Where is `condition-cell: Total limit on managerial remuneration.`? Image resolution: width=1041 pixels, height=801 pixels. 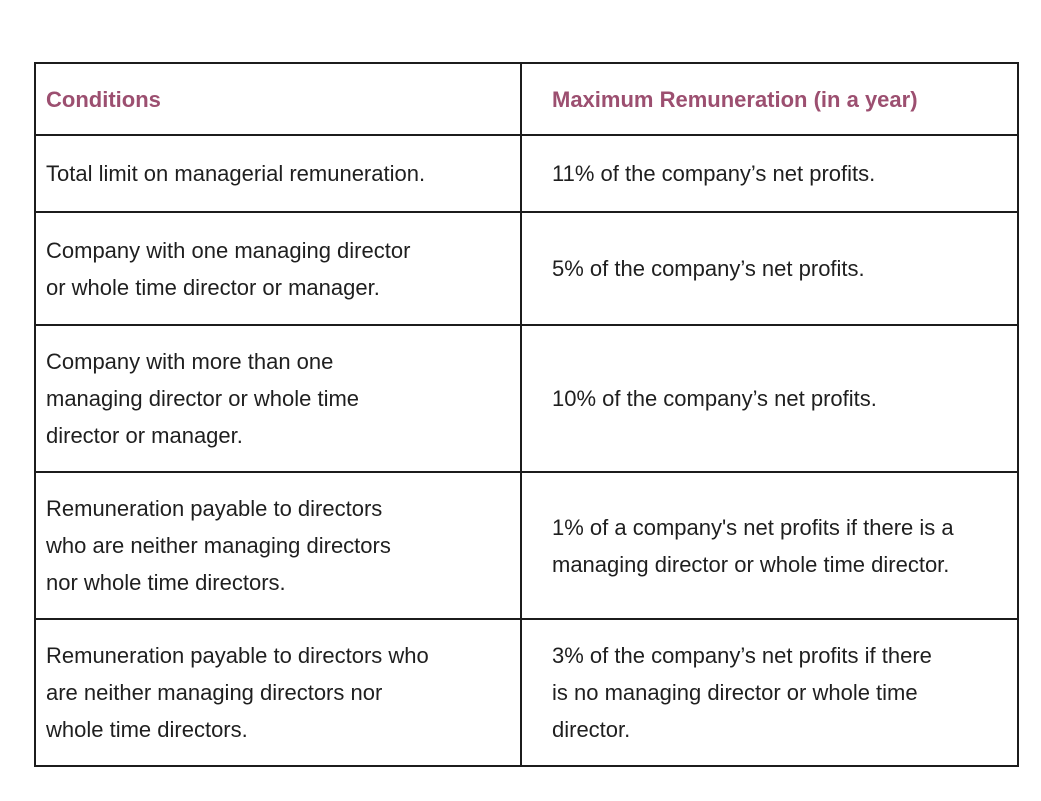
condition-cell: Total limit on managerial remuneration. is located at coordinates (278, 173).